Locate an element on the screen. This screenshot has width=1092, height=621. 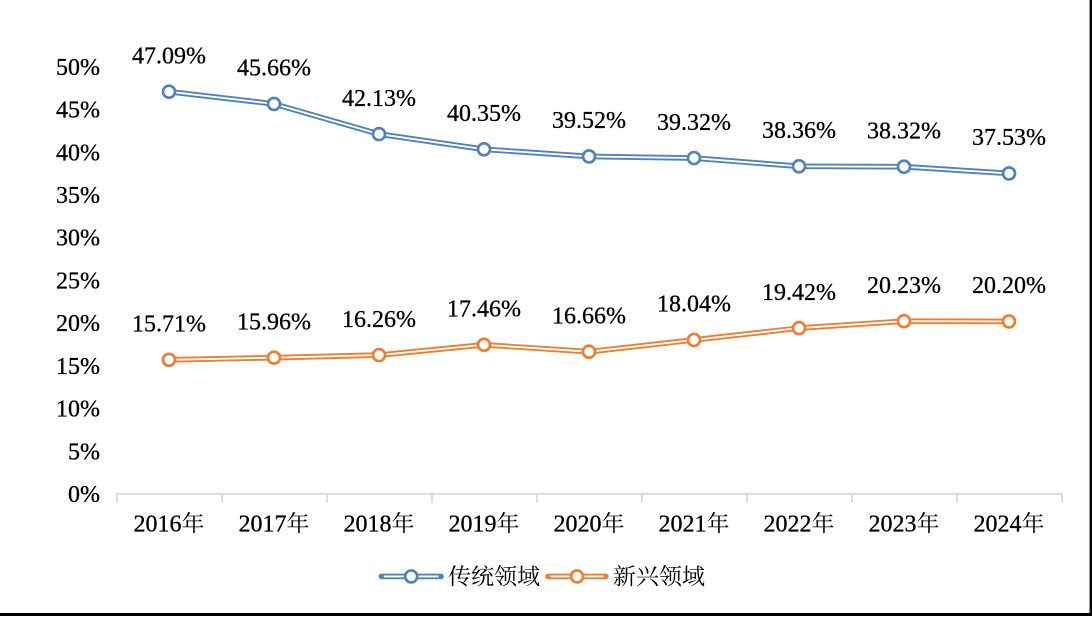
svg-text: 20.23% is located at coordinates (904, 286).